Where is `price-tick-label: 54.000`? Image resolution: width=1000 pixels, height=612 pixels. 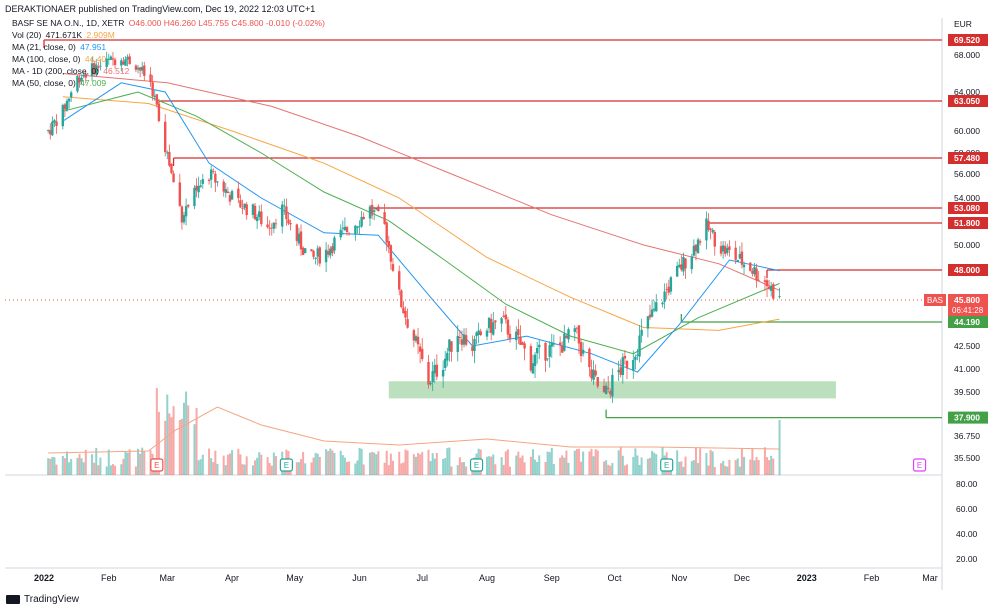
price-tick-label: 54.000 is located at coordinates (967, 198).